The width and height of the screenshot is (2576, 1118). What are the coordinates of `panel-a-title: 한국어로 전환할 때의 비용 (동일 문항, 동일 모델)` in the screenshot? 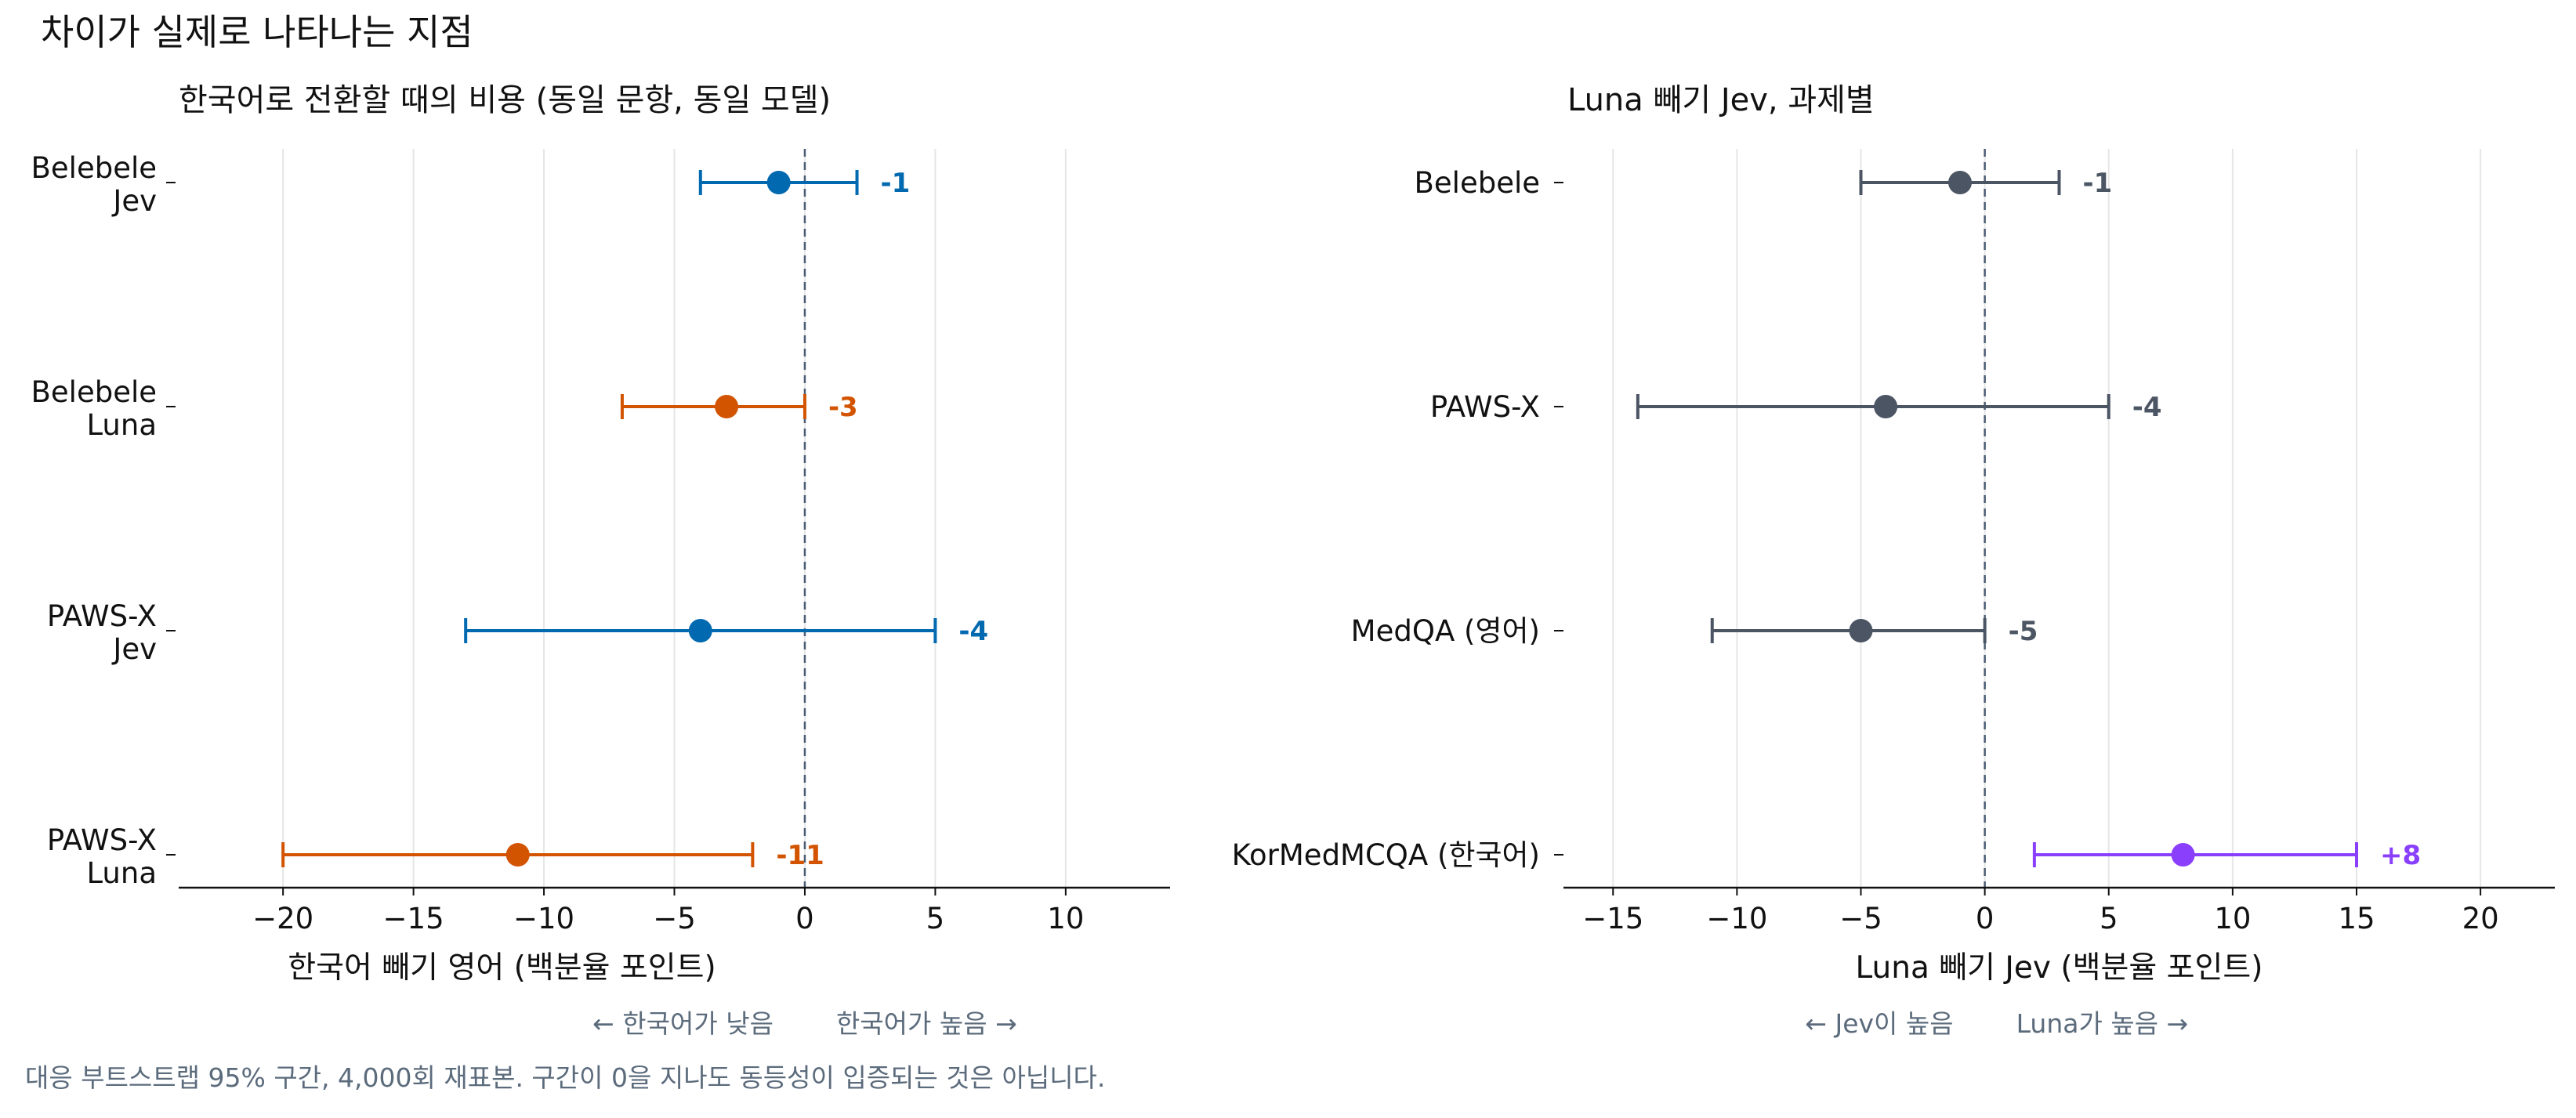 It's located at (505, 100).